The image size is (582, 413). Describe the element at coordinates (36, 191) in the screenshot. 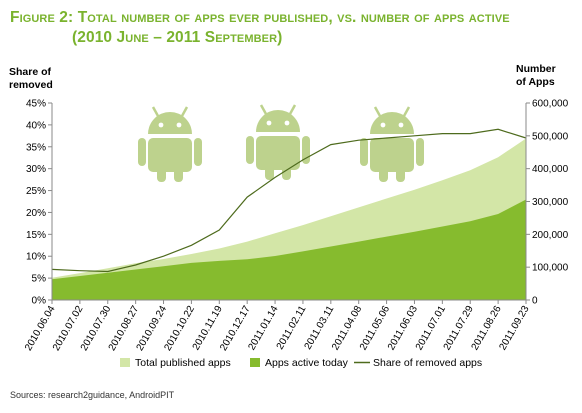

I see `left-axis-tick-label: 25%` at that location.